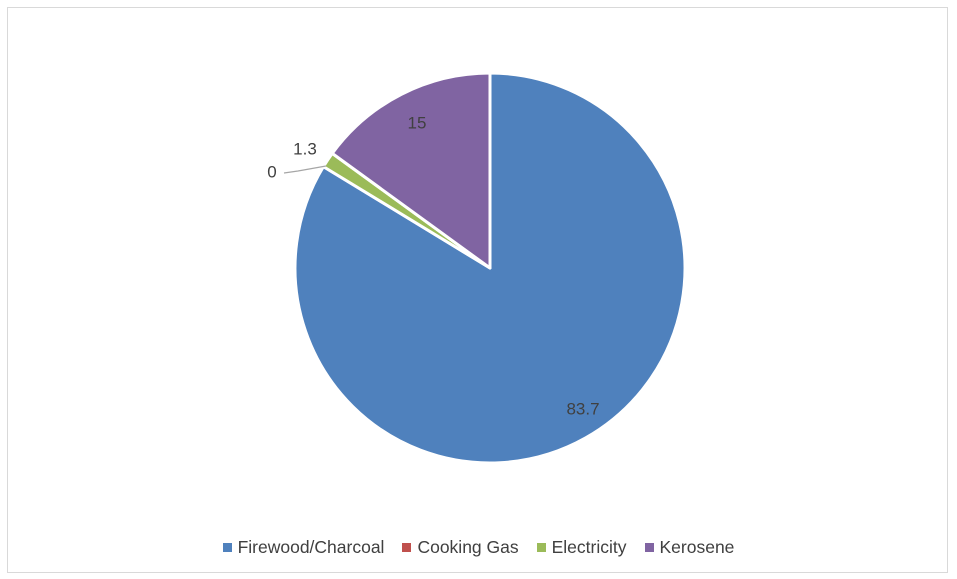 The height and width of the screenshot is (579, 957). I want to click on leader-lines, so click(305, 169).